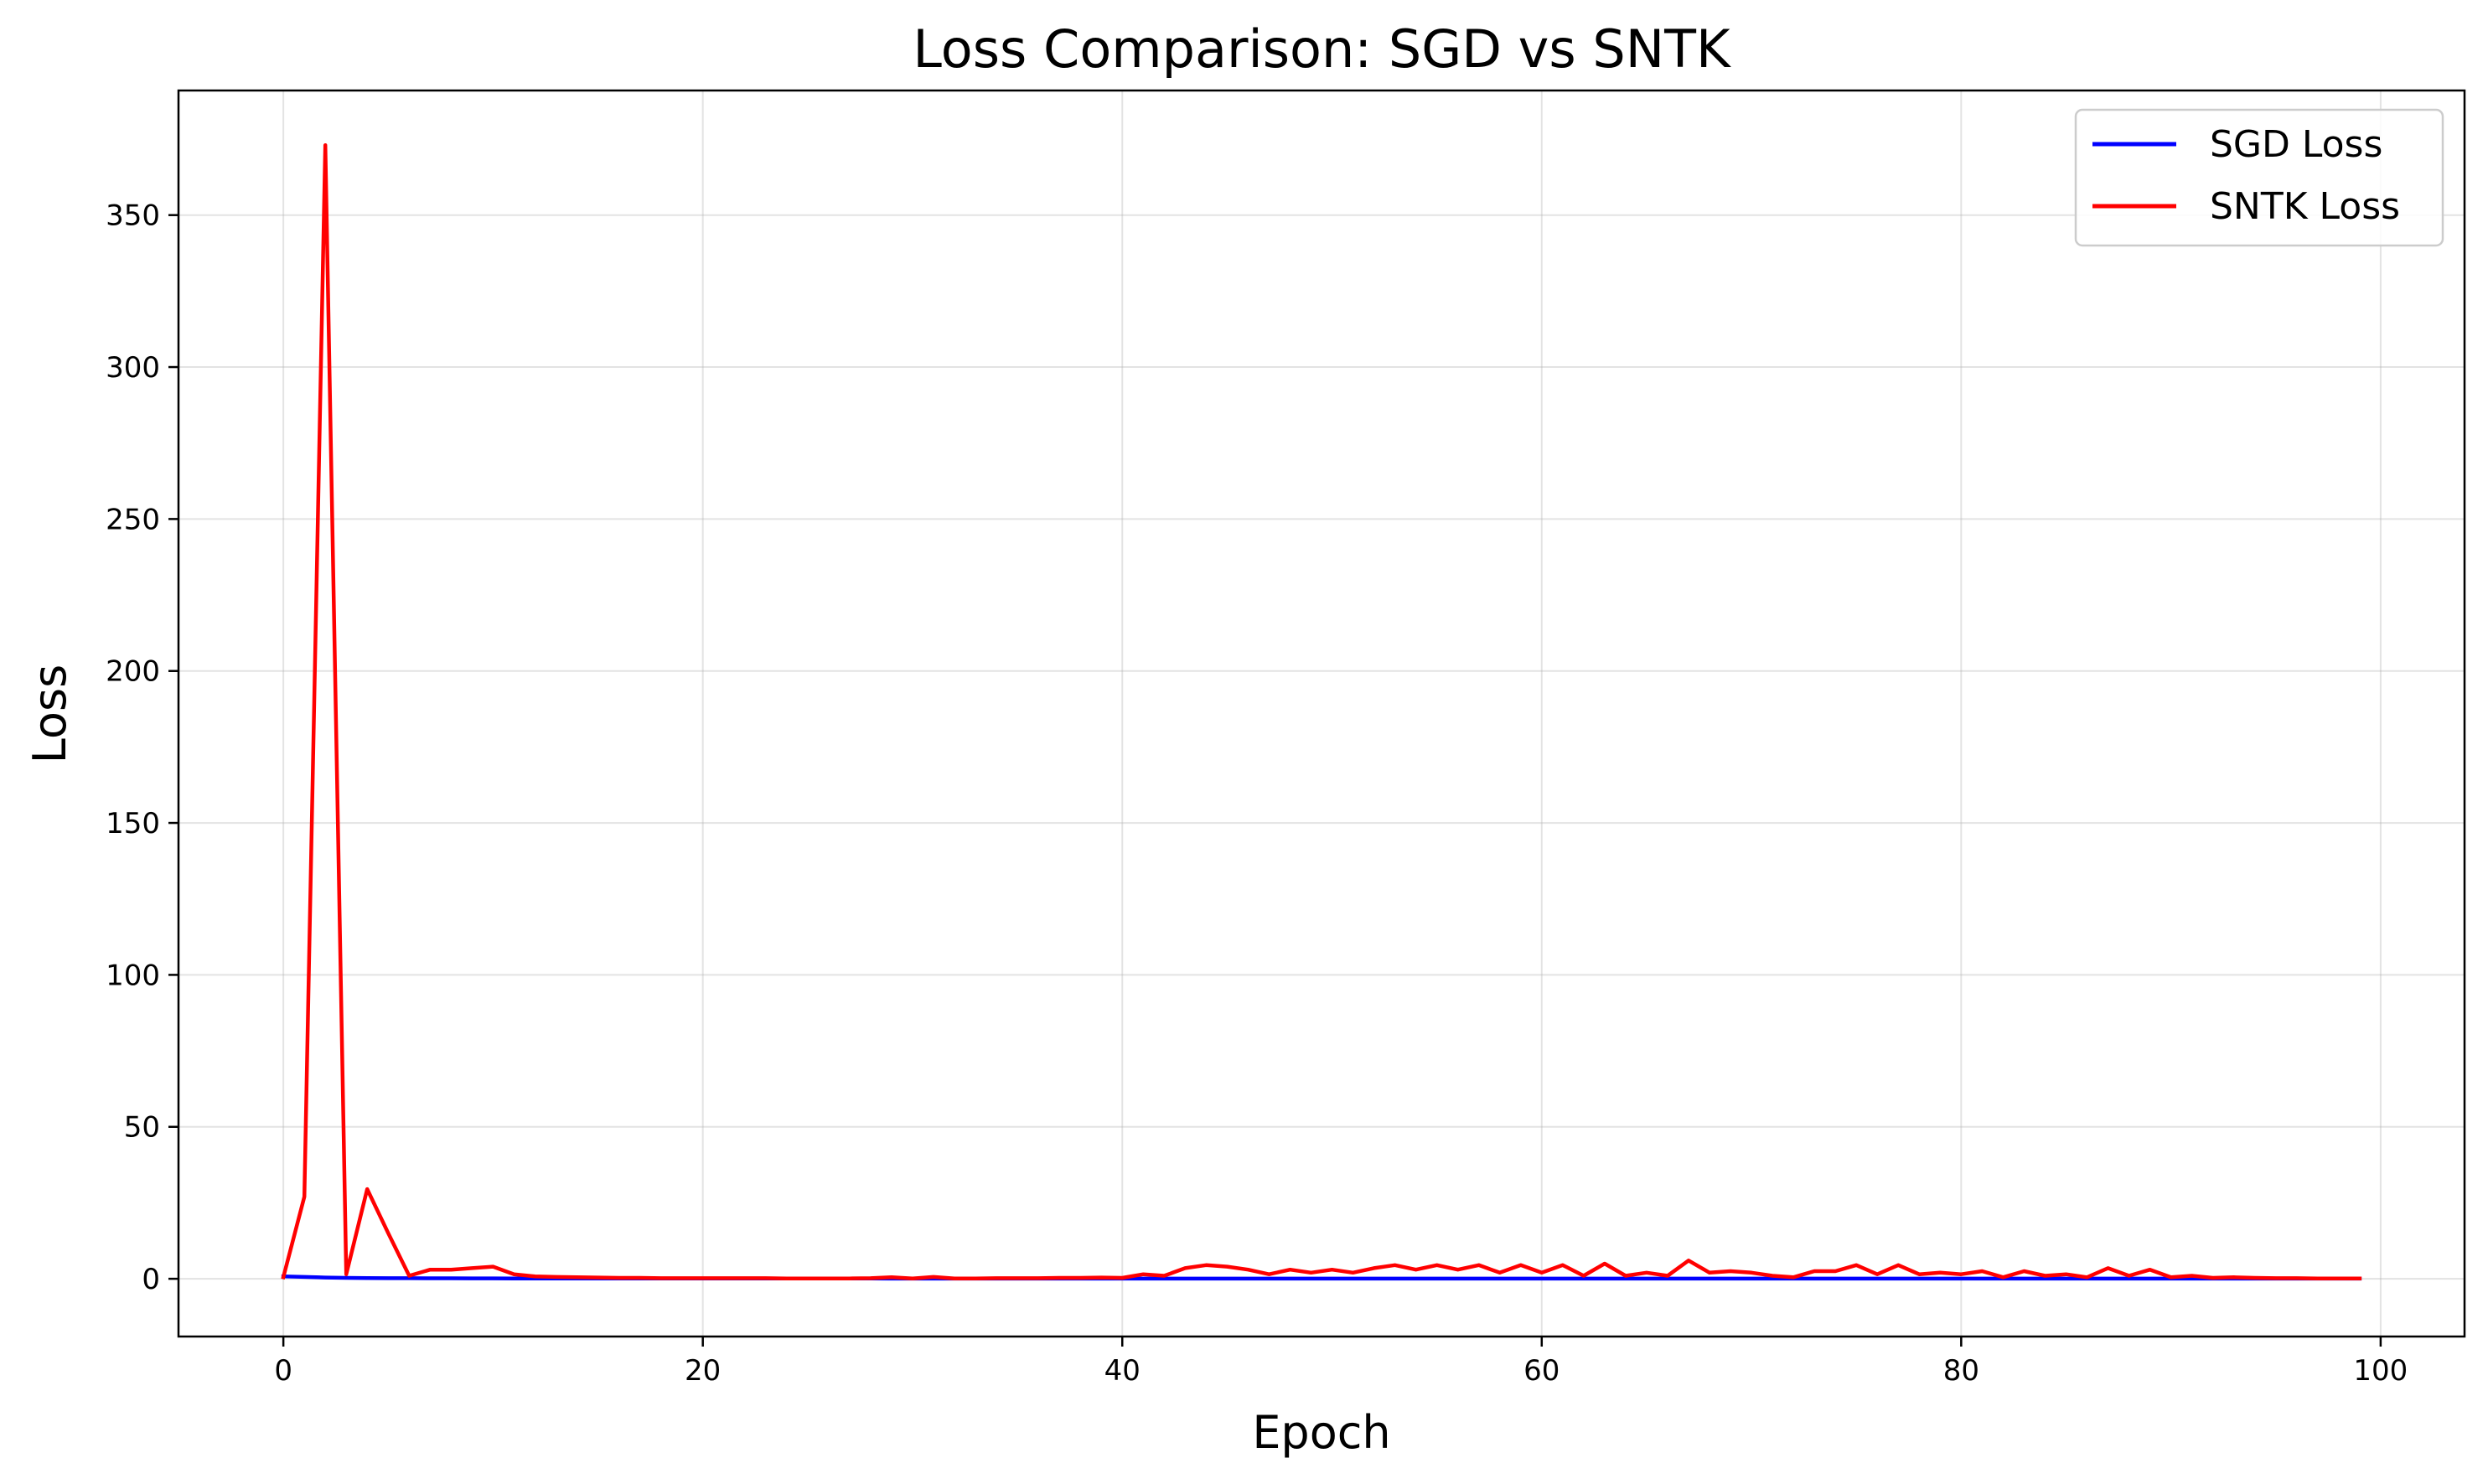  I want to click on legend: SGD Loss SNTK Loss, so click(2259, 178).